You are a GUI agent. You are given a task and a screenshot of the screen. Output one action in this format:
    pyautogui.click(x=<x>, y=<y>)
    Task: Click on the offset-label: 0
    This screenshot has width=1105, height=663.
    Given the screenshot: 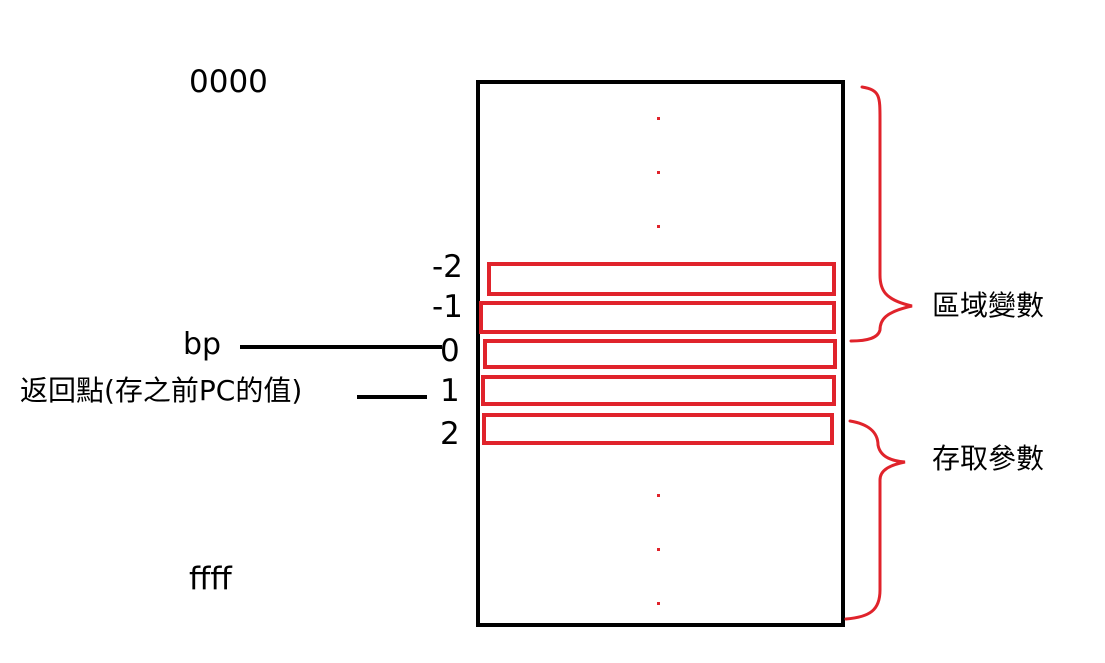 What is the action you would take?
    pyautogui.click(x=450, y=351)
    